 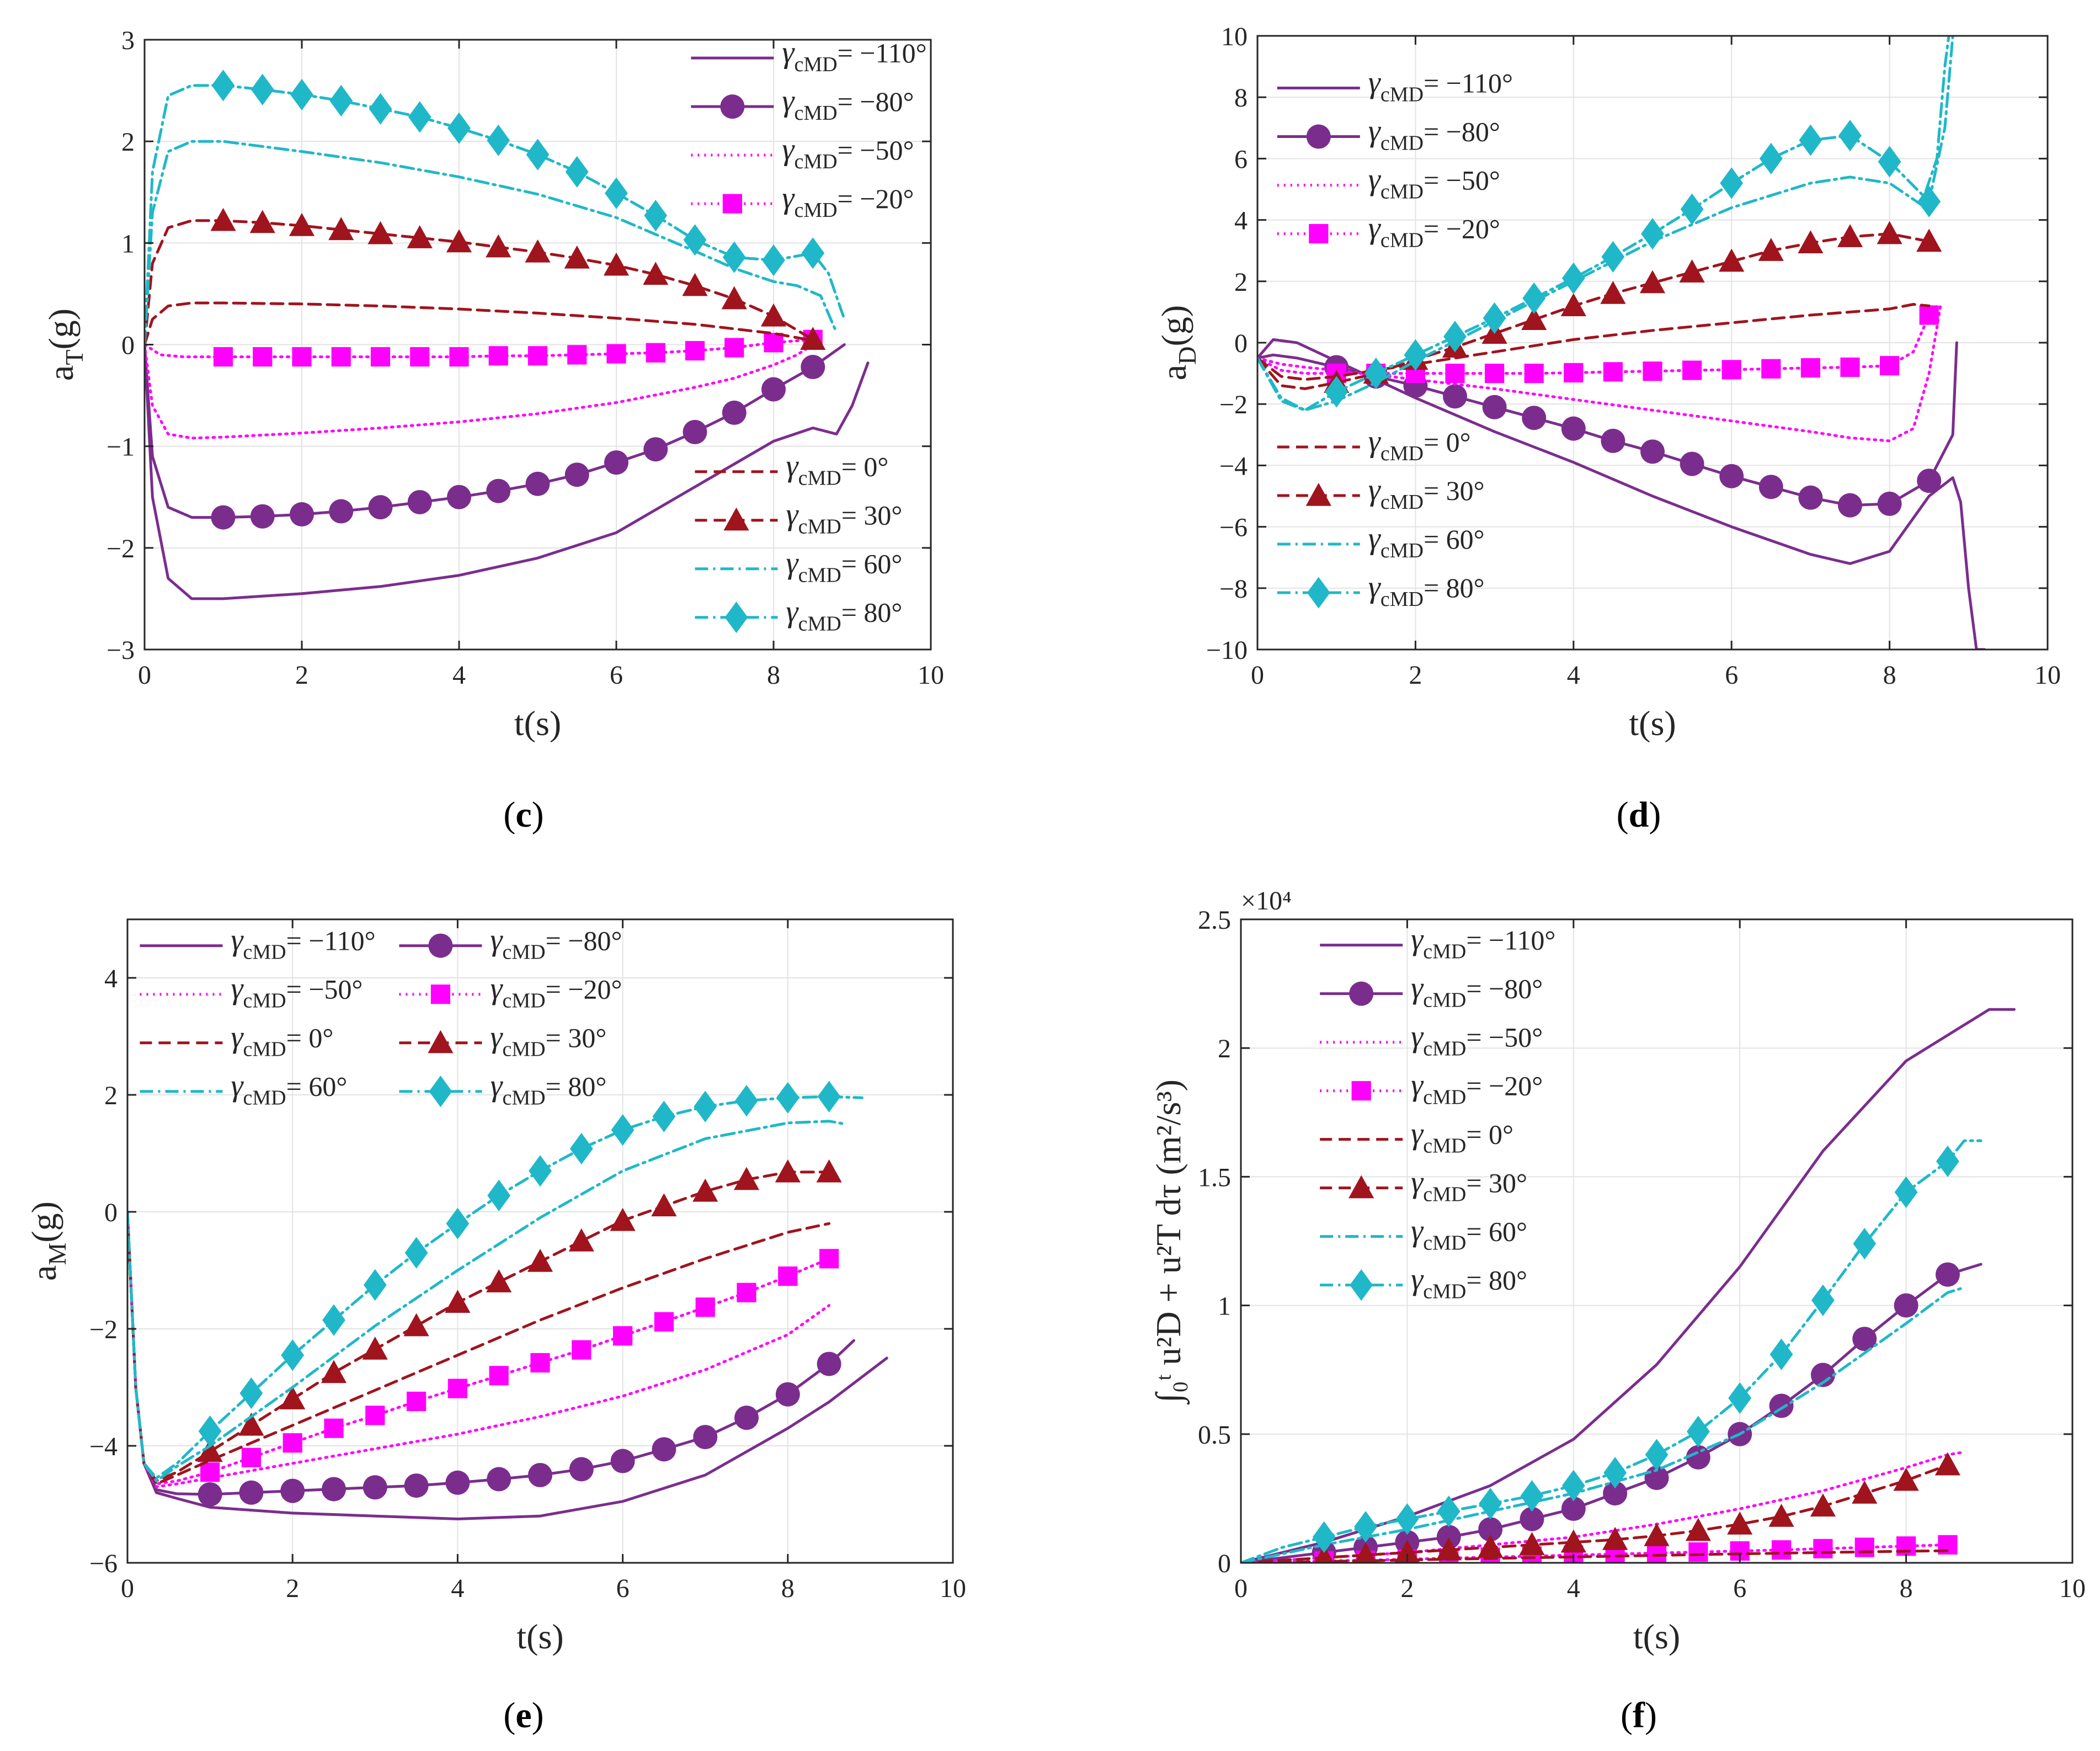 I want to click on y-axis-label: aM(g), so click(x=47, y=1241).